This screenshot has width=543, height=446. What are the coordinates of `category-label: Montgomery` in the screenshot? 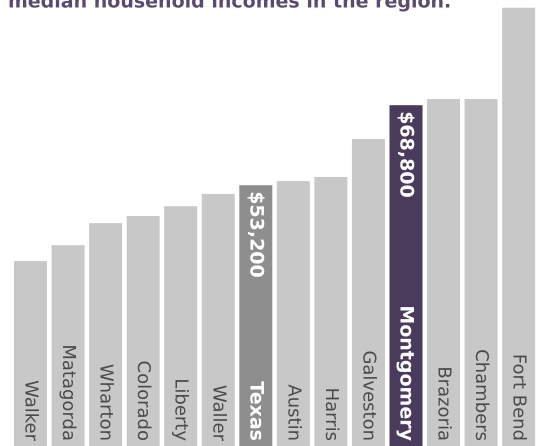 It's located at (407, 373).